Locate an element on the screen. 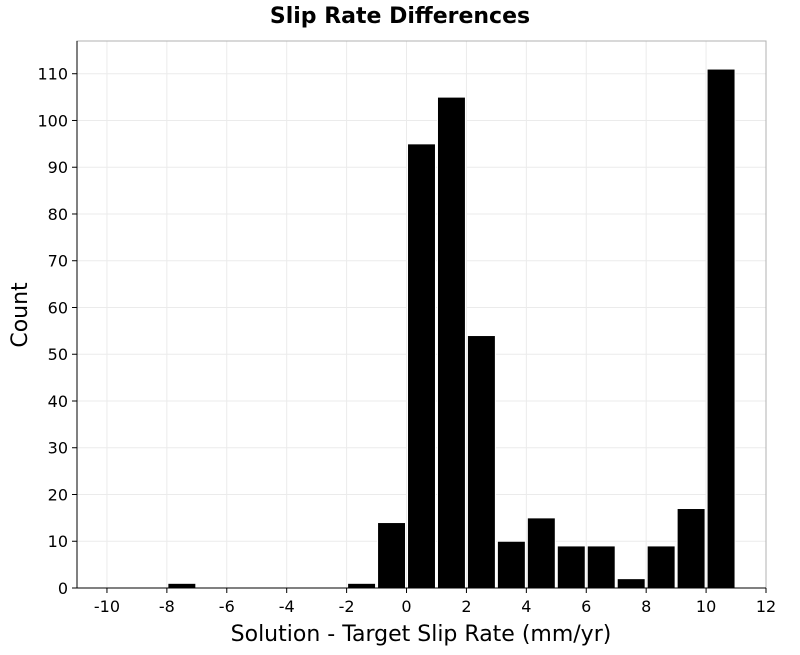 This screenshot has height=655, width=800. x-tick-label: 4 is located at coordinates (526, 606).